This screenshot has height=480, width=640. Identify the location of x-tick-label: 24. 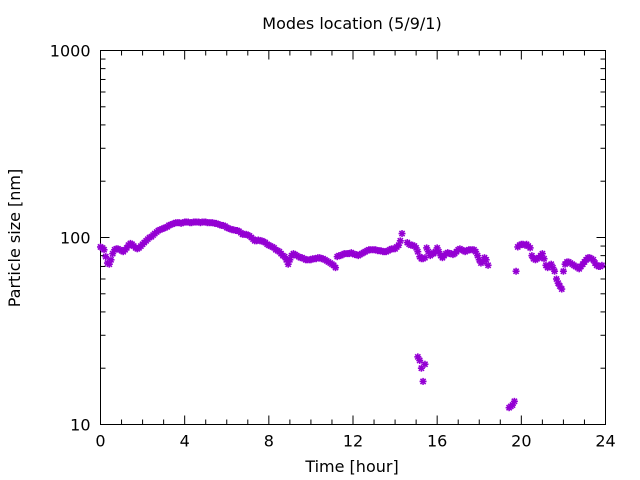
(605, 441).